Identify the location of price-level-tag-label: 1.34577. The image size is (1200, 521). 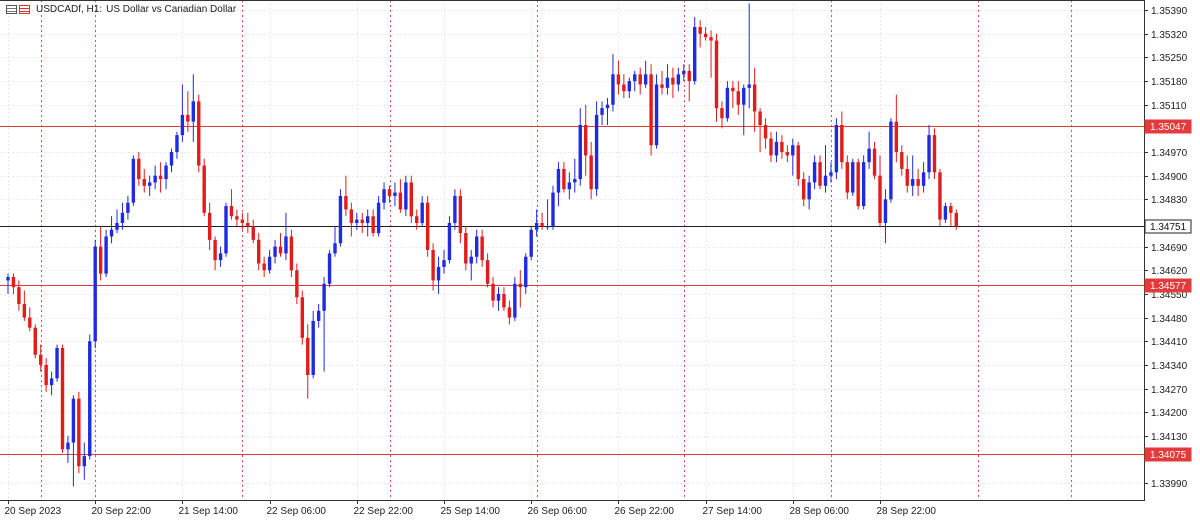
(1168, 286).